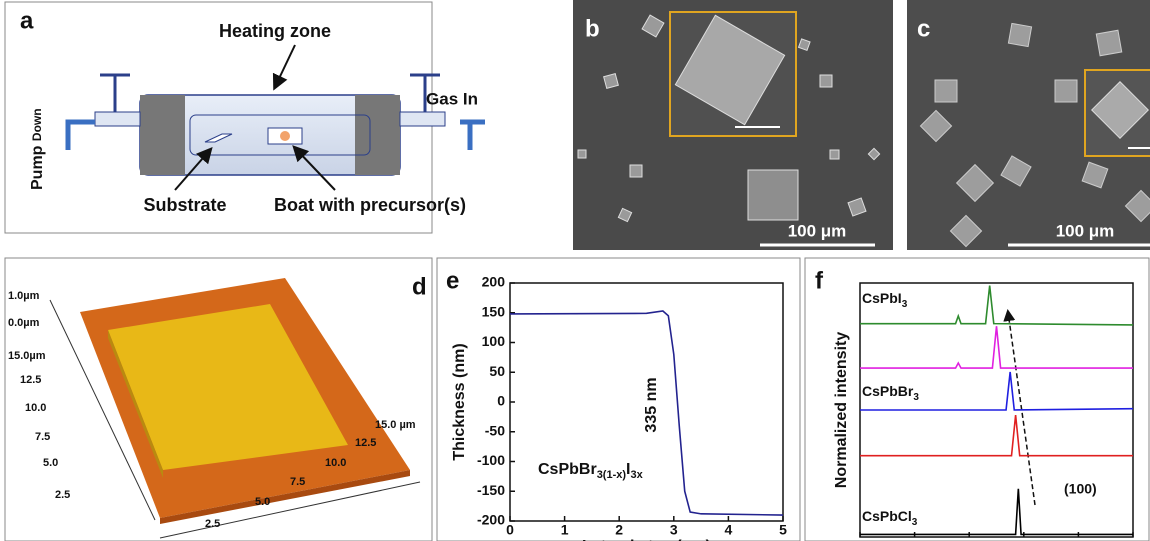  I want to click on x-tick-label: 1, so click(565, 530).